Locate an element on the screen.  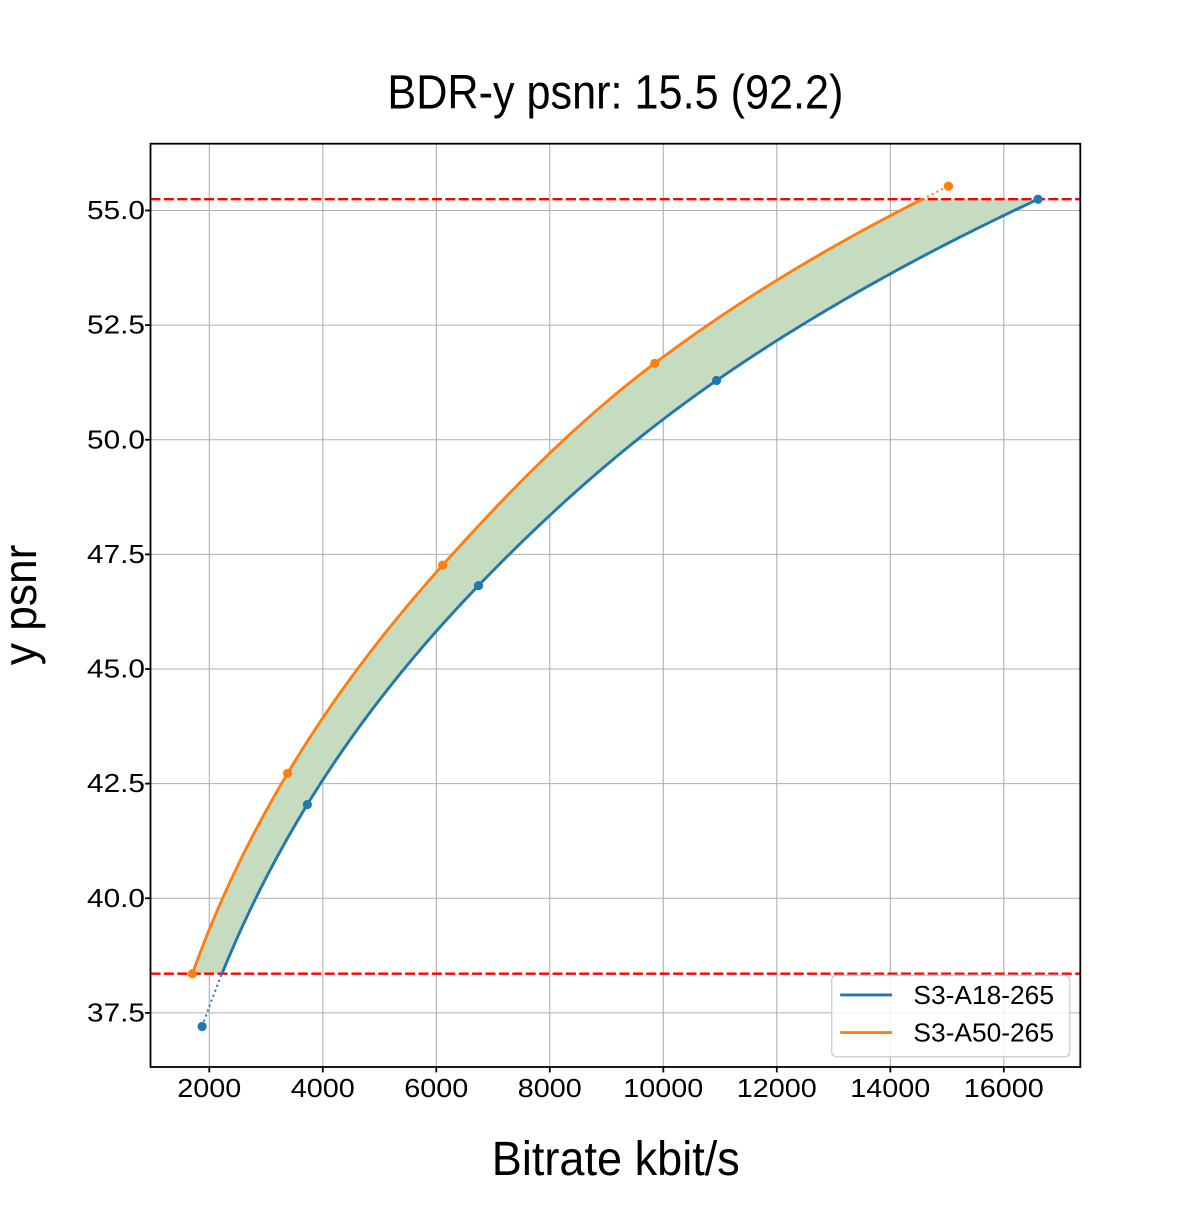
svg-text: 4000 is located at coordinates (323, 1088).